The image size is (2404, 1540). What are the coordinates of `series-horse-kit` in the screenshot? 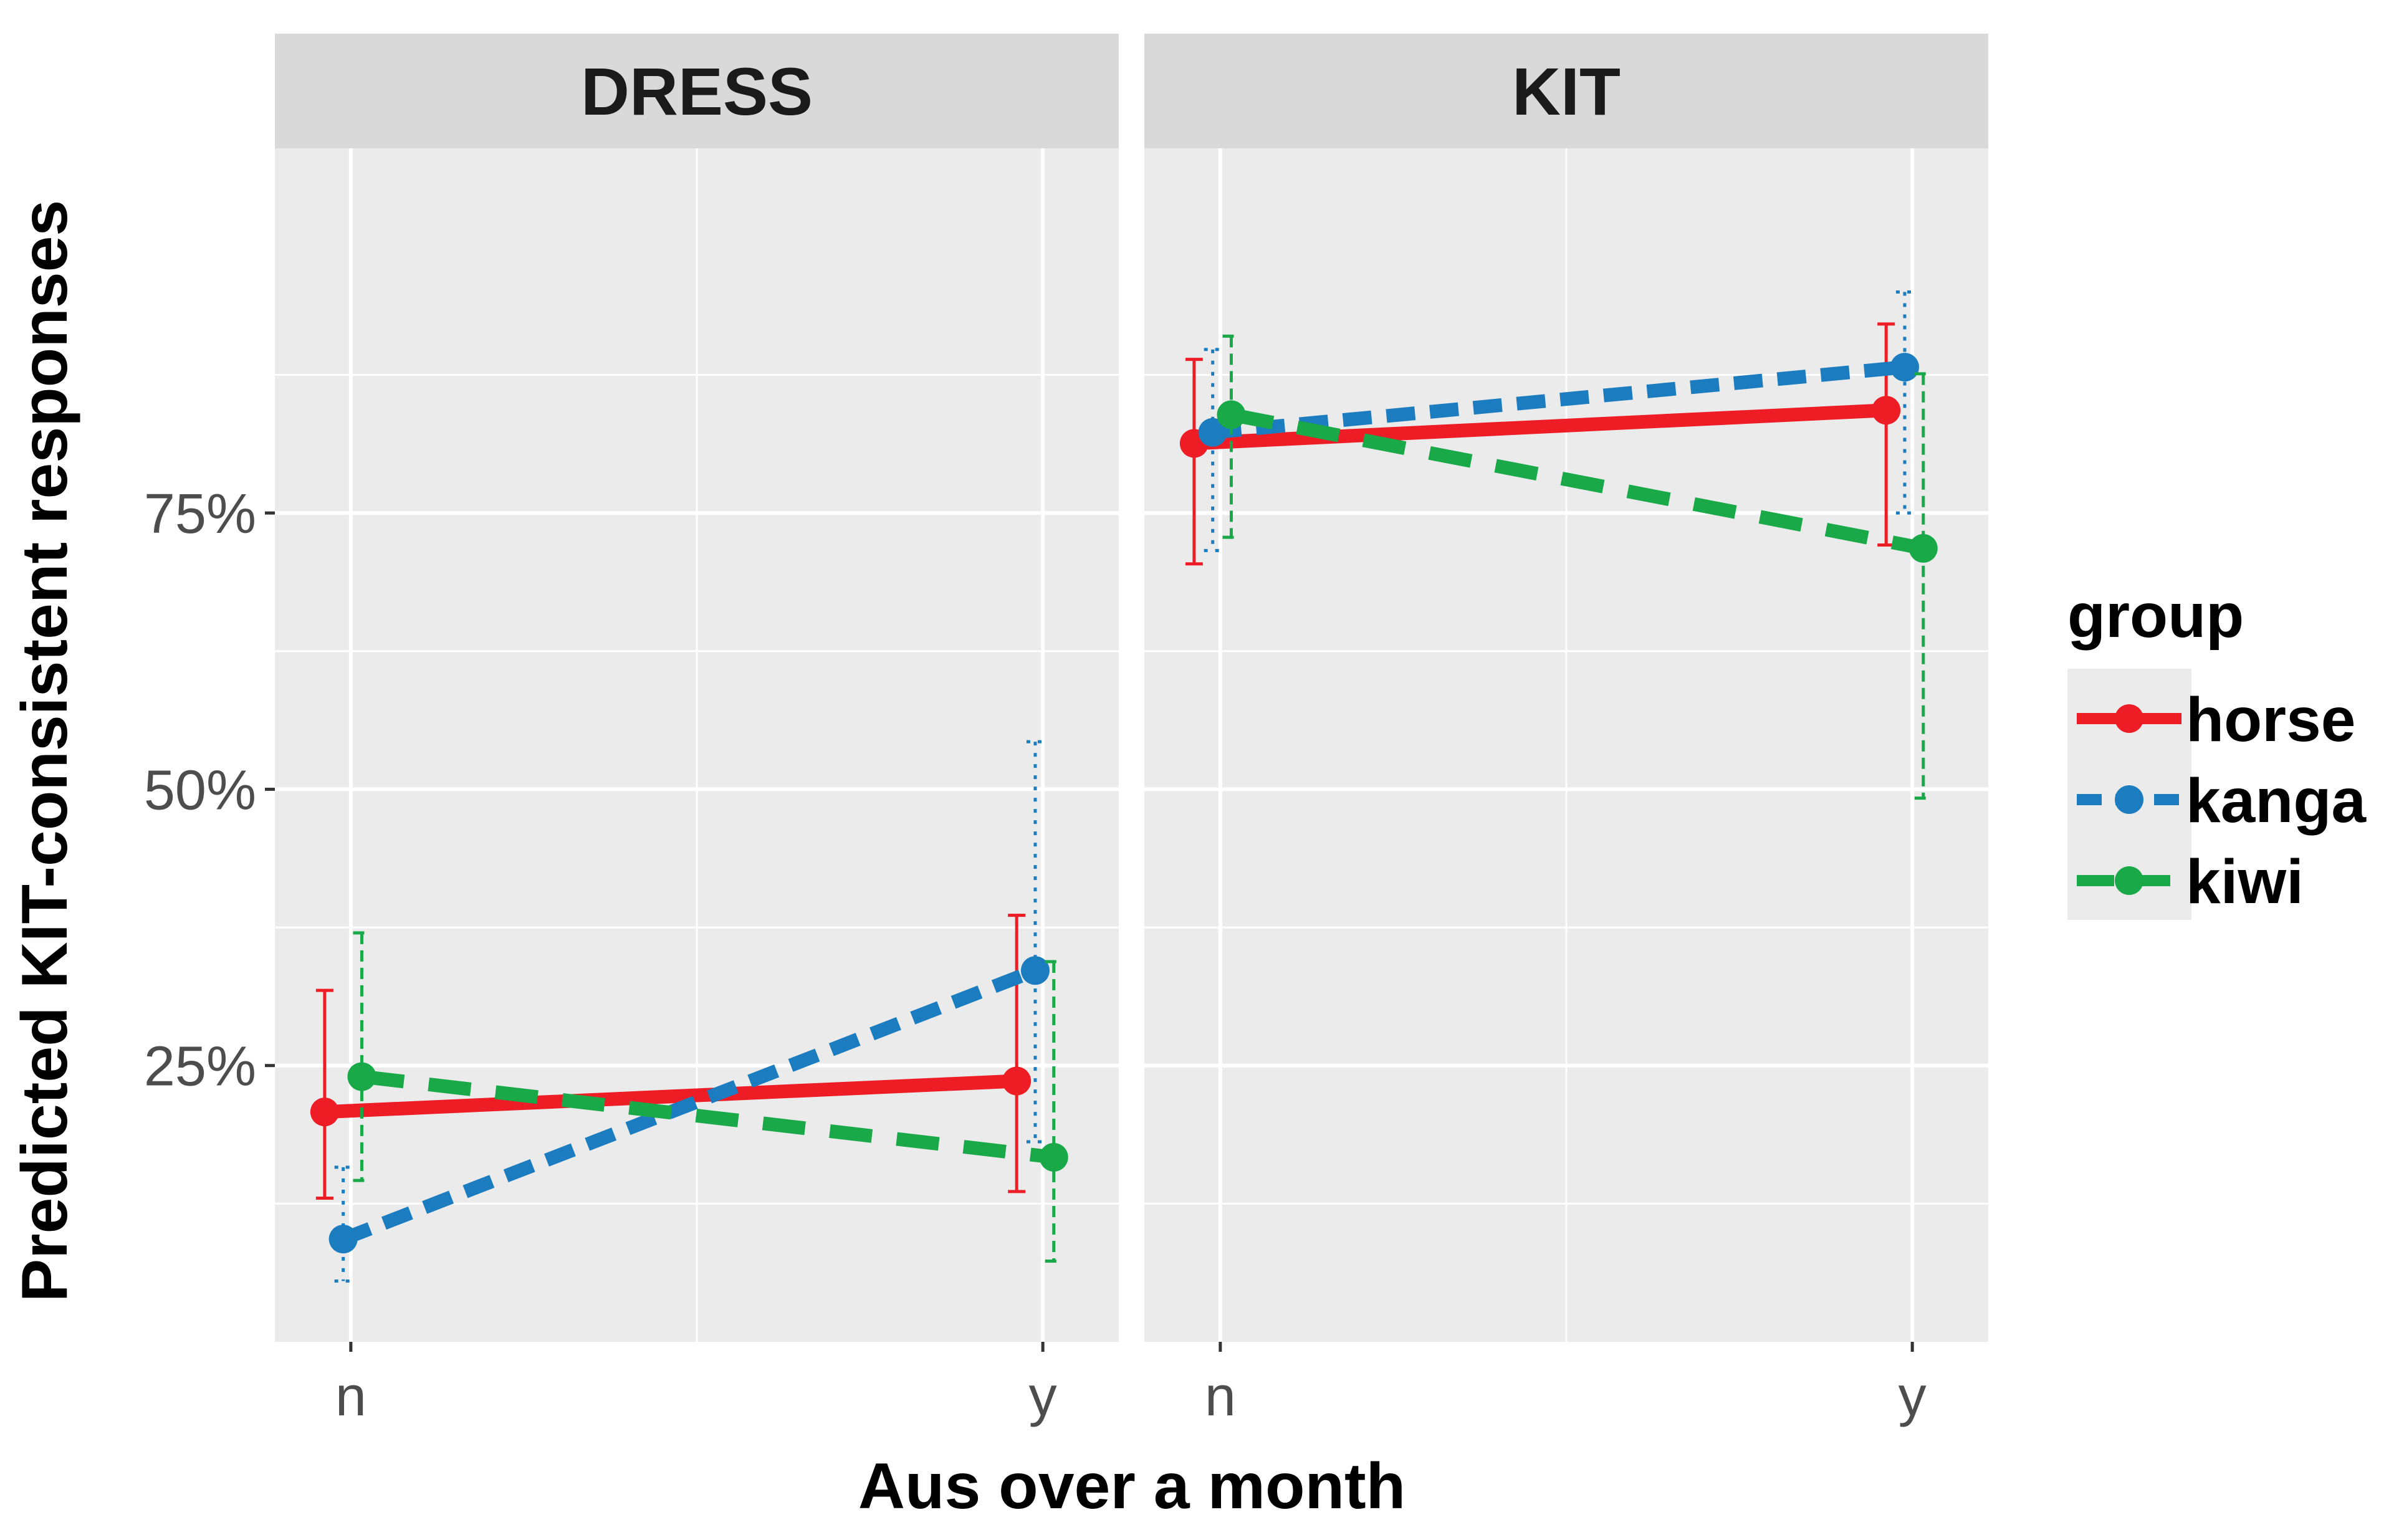 It's located at (1540, 444).